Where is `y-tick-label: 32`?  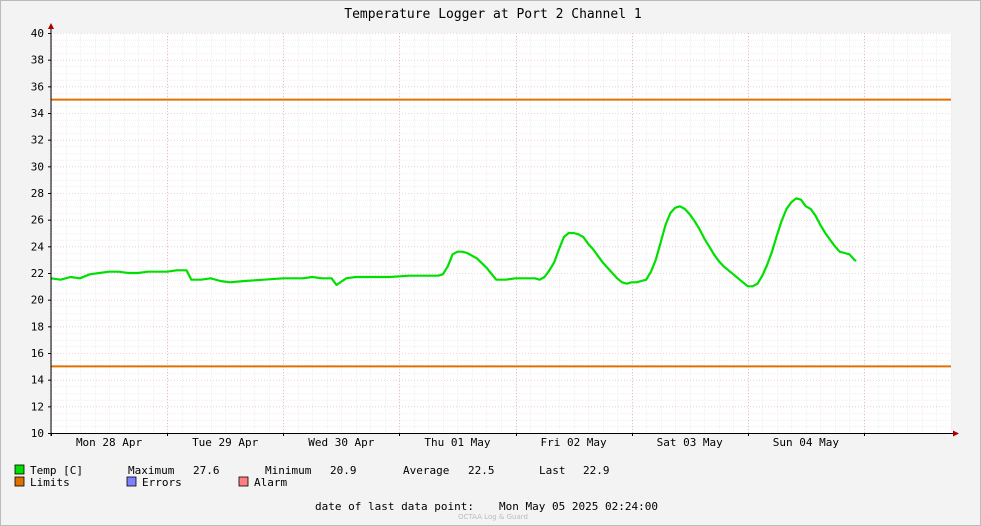
y-tick-label: 32 is located at coordinates (37, 140).